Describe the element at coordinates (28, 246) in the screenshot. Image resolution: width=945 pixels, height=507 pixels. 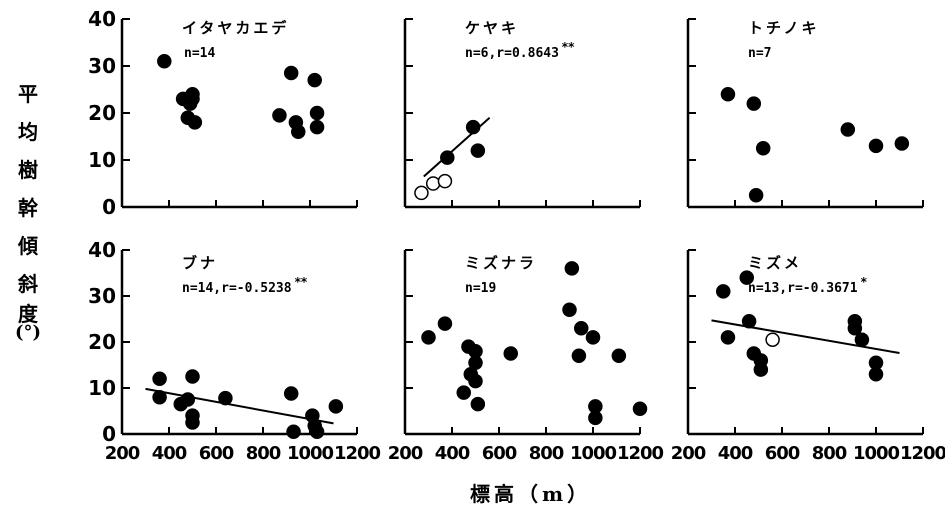
I see `y-axis-label-char: 傾` at that location.